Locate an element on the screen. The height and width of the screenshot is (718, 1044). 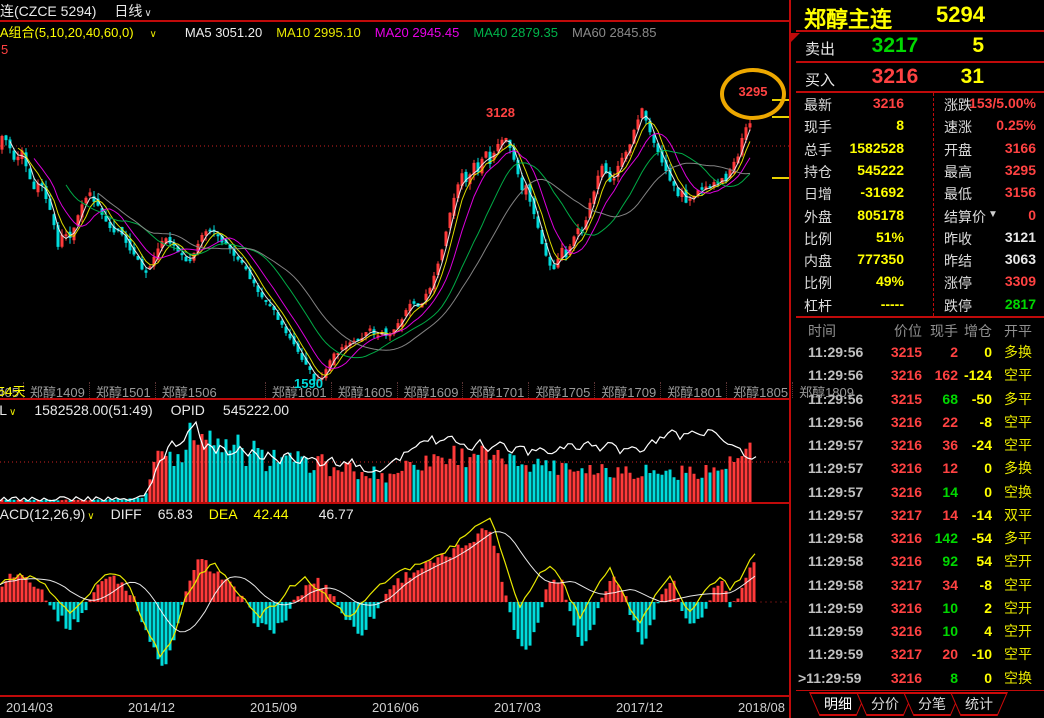
contract-tab-item: 郑醇1701 is located at coordinates (495, 390).